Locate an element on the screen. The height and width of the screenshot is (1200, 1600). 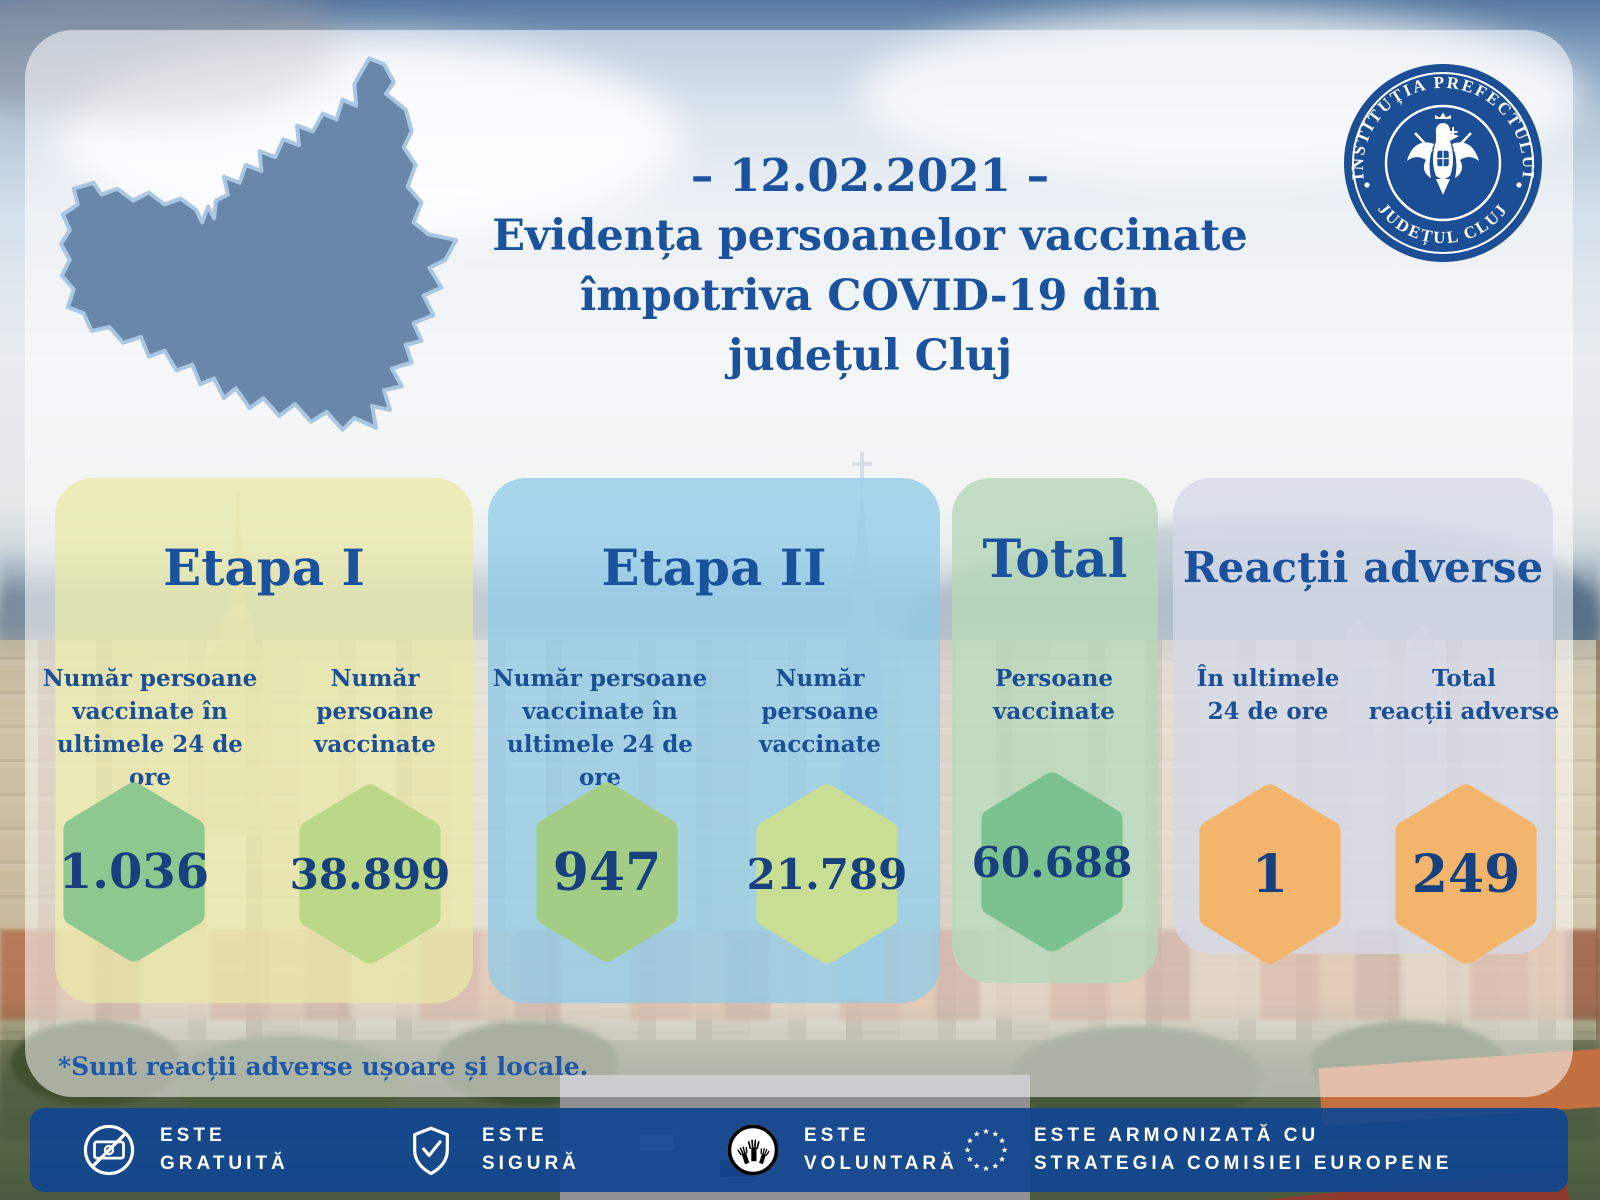
bar-item-gratuita: ESTE GRATUITĂ is located at coordinates (184, 1150).